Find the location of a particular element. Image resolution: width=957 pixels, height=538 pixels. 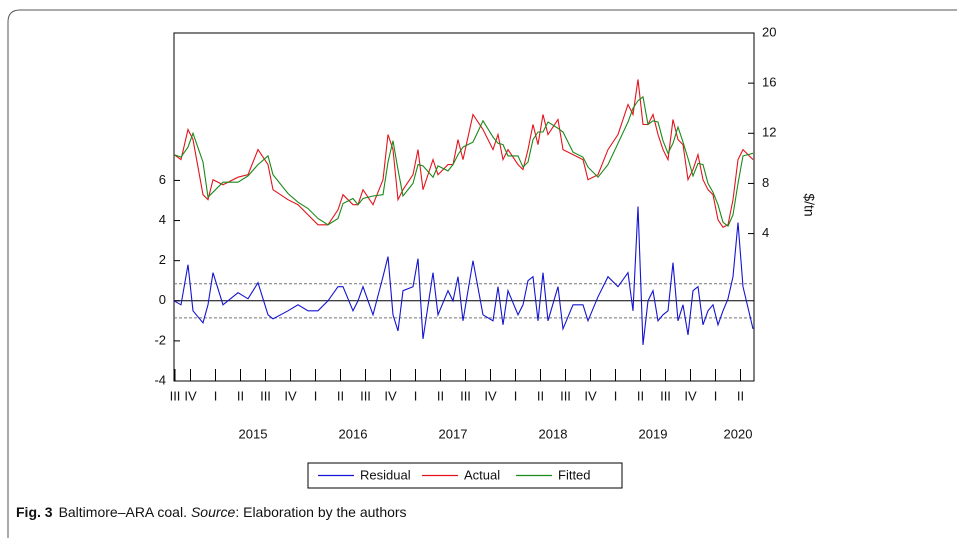

right-axis-label: $/tn is located at coordinates (809, 204).